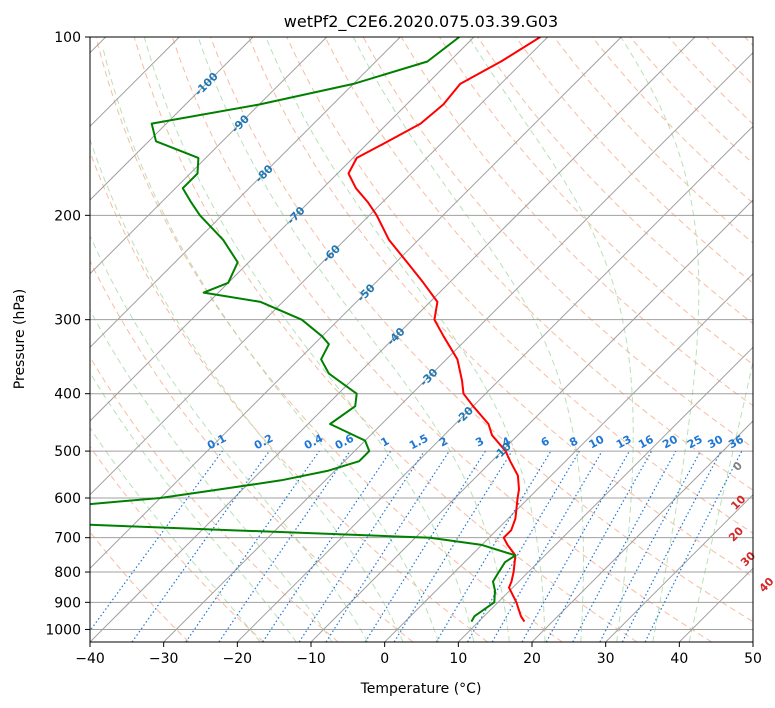 This screenshot has width=775, height=708. What do you see at coordinates (748, 559) in the screenshot?
I see `dry-adiabat-label: 30` at bounding box center [748, 559].